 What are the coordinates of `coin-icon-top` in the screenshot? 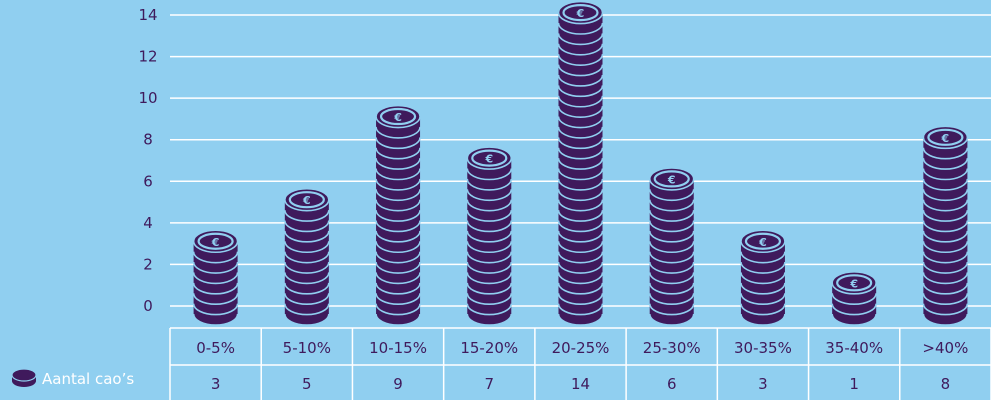 It's located at (24, 375).